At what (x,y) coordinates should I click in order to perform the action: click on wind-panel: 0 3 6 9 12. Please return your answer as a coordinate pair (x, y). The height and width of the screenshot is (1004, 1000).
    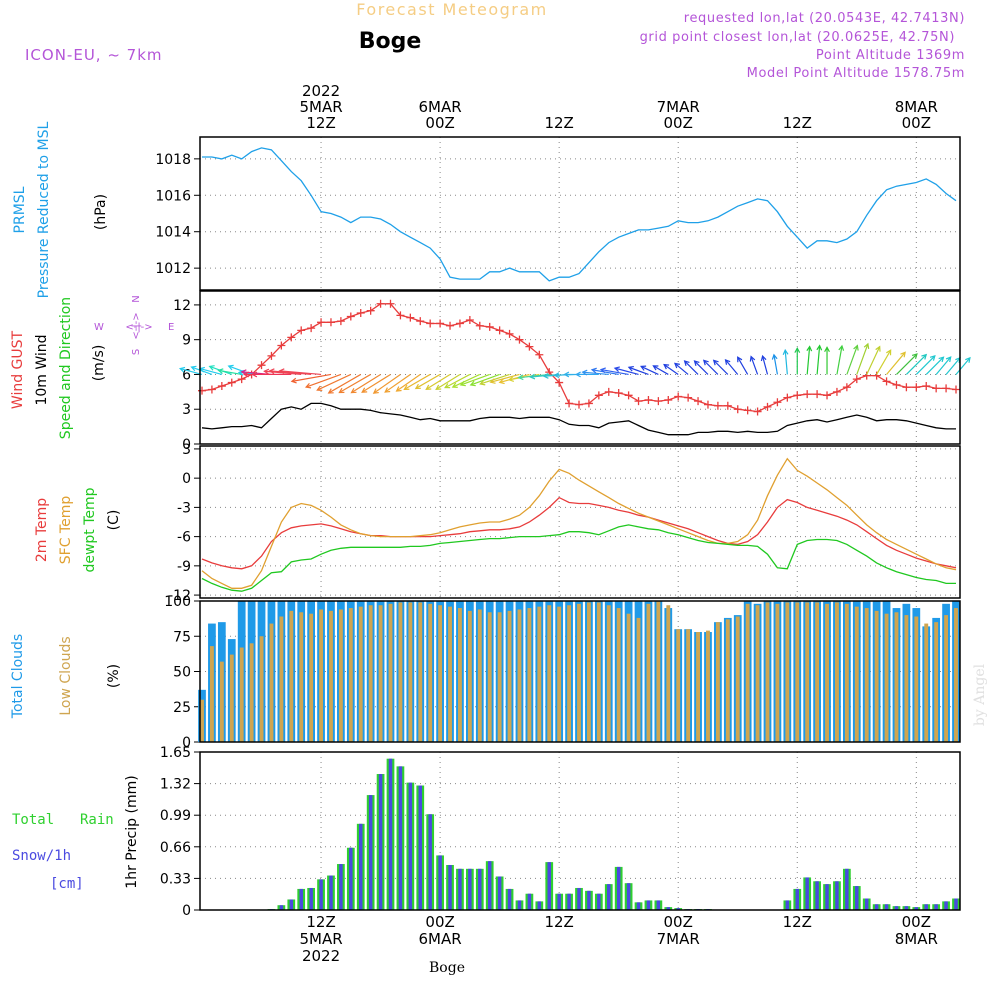
    Looking at the image, I should click on (572, 371).